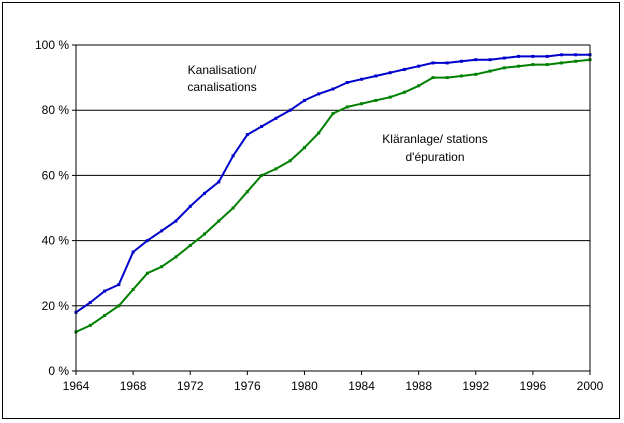 This screenshot has width=624, height=423. I want to click on y-tick-label: 0 %, so click(58, 371).